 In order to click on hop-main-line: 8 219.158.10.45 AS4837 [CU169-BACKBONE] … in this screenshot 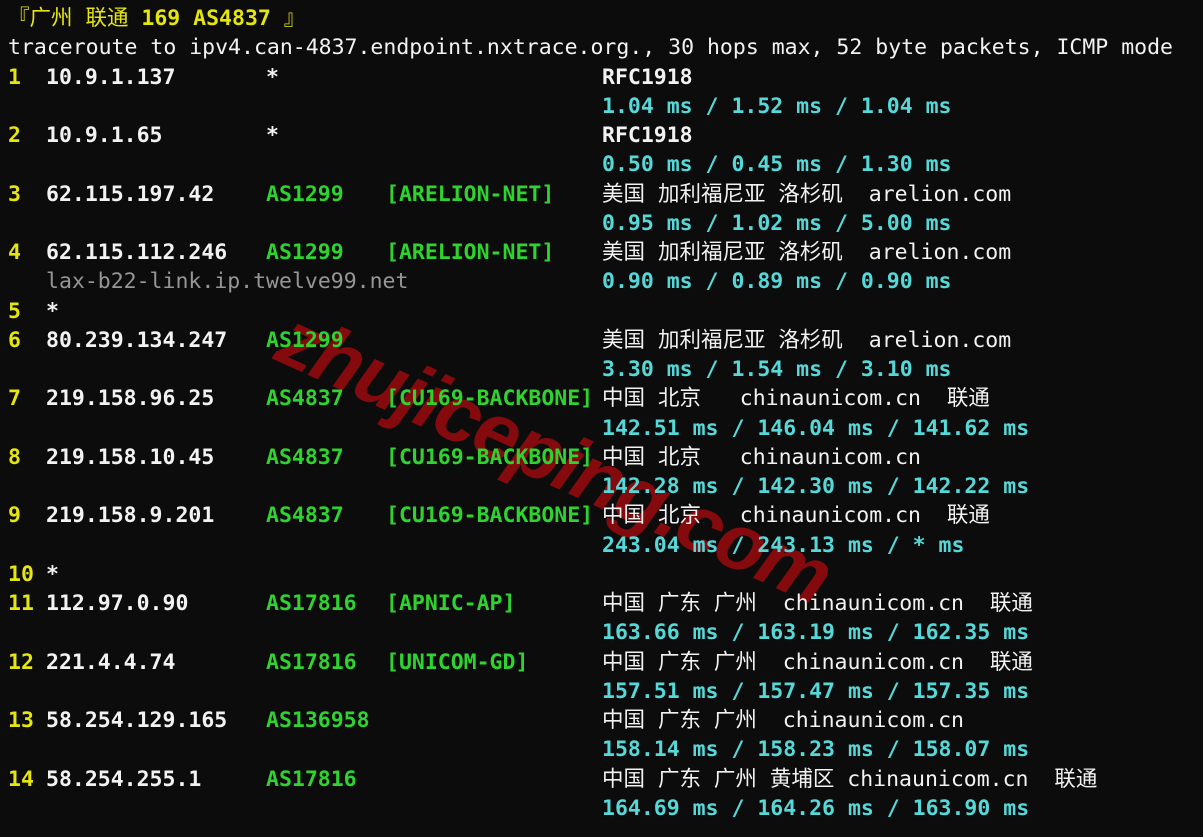, I will do `click(601, 457)`.